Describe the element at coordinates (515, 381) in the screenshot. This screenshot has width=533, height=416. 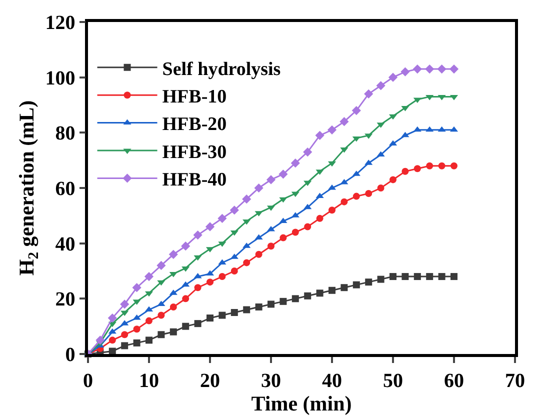
I see `x-tick-label: 70` at that location.